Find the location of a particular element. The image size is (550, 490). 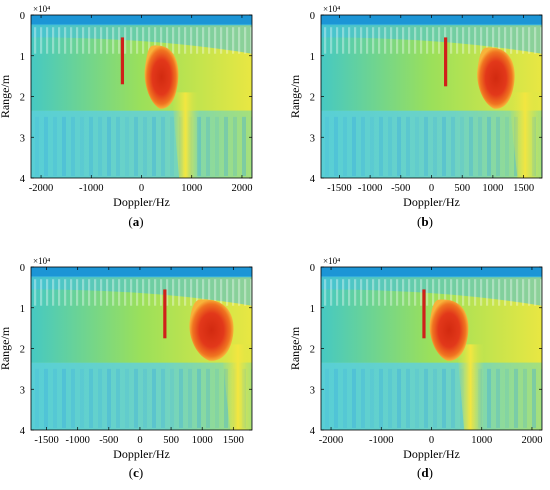

noise-dashes is located at coordinates (433, 146).